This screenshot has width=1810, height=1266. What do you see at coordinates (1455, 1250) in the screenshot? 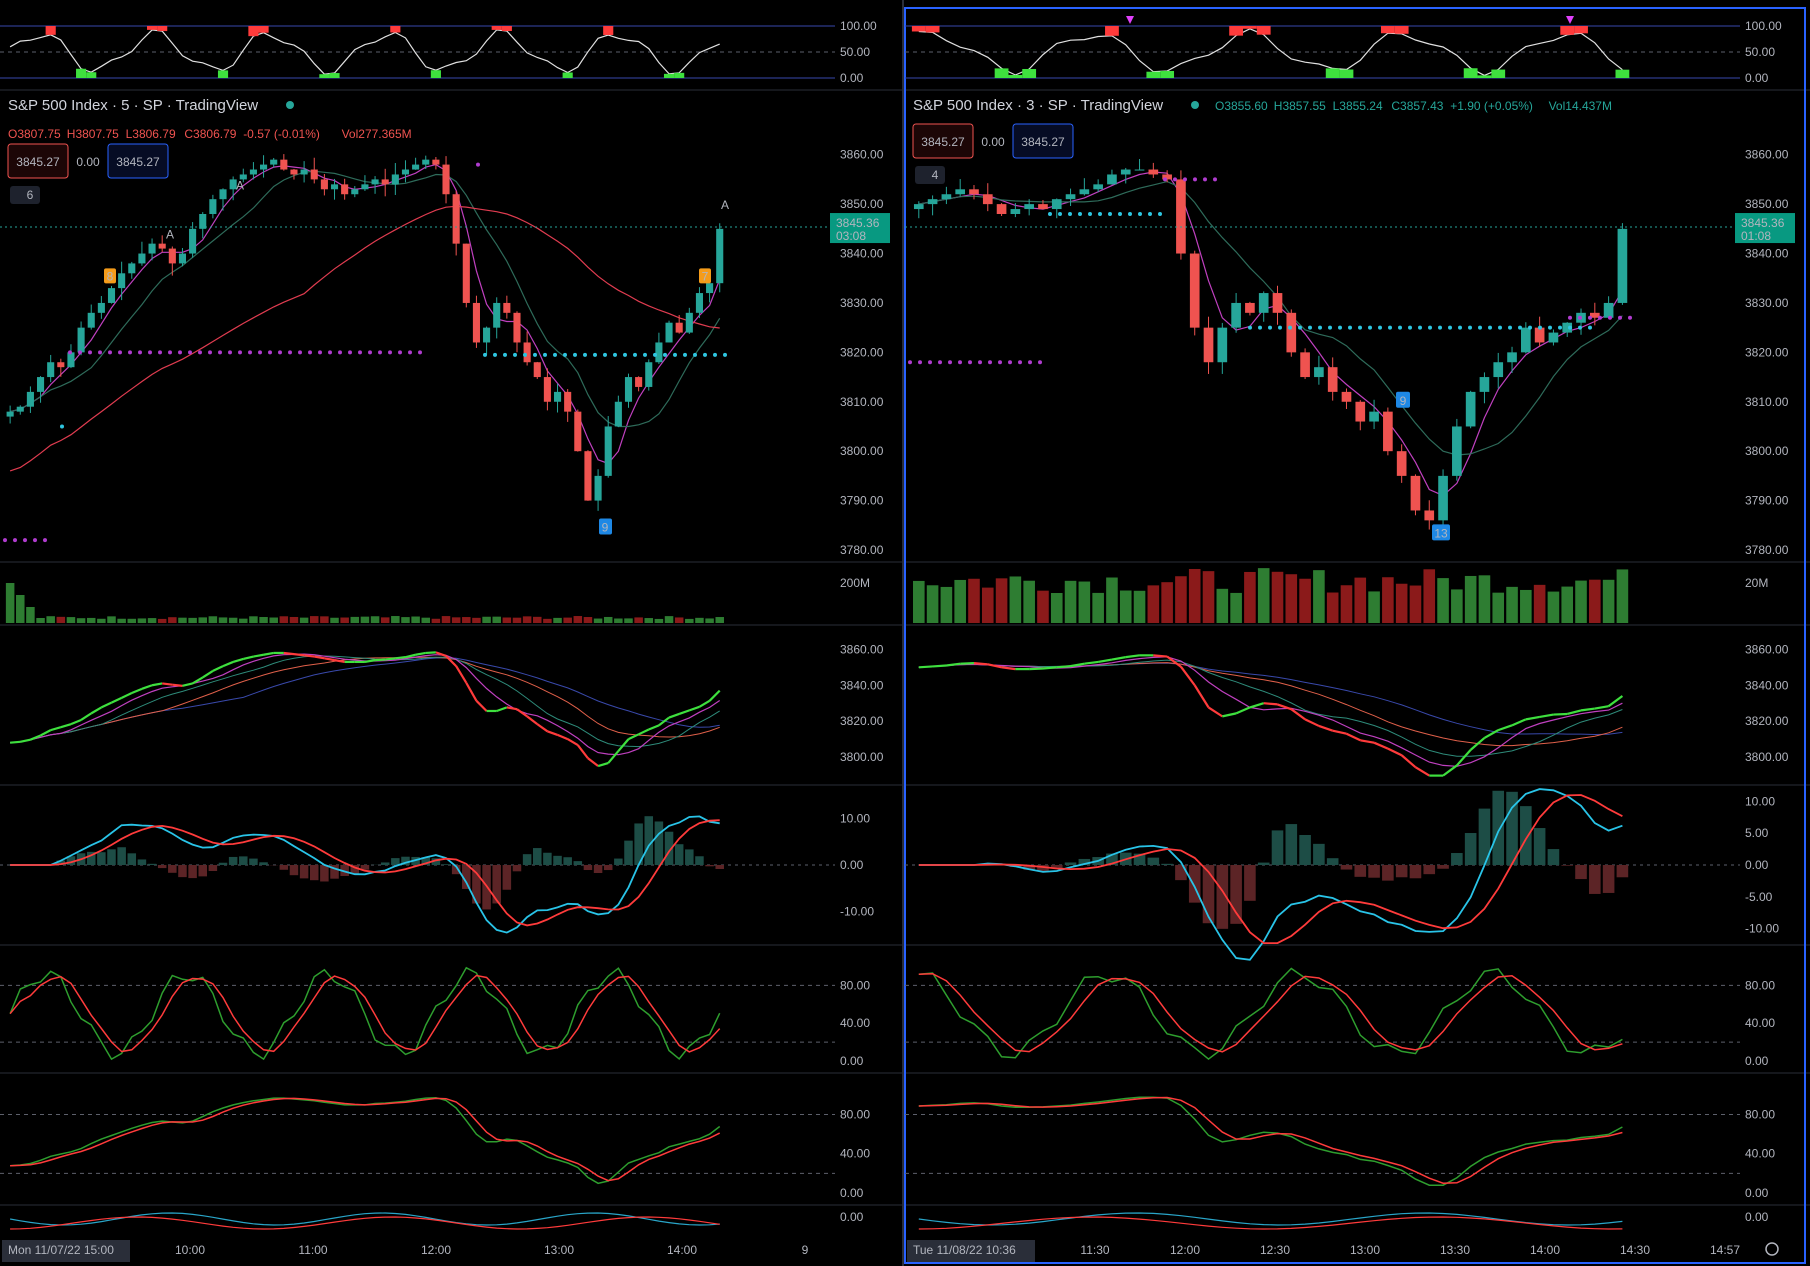
I see `time-axis-label: 13:30` at bounding box center [1455, 1250].